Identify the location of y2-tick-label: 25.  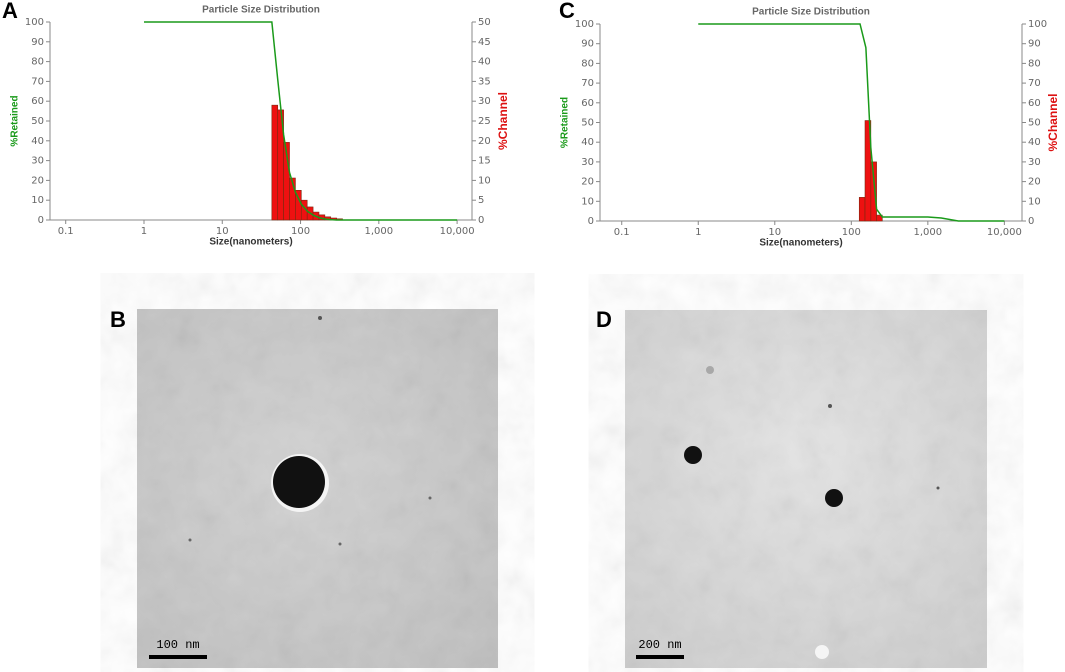
(484, 121).